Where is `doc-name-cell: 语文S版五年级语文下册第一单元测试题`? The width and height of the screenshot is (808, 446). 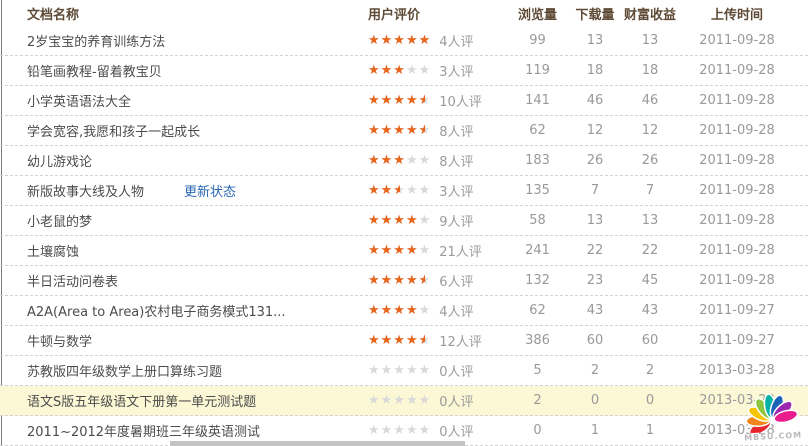
doc-name-cell: 语文S版五年级语文下册第一单元测试题 is located at coordinates (170, 400).